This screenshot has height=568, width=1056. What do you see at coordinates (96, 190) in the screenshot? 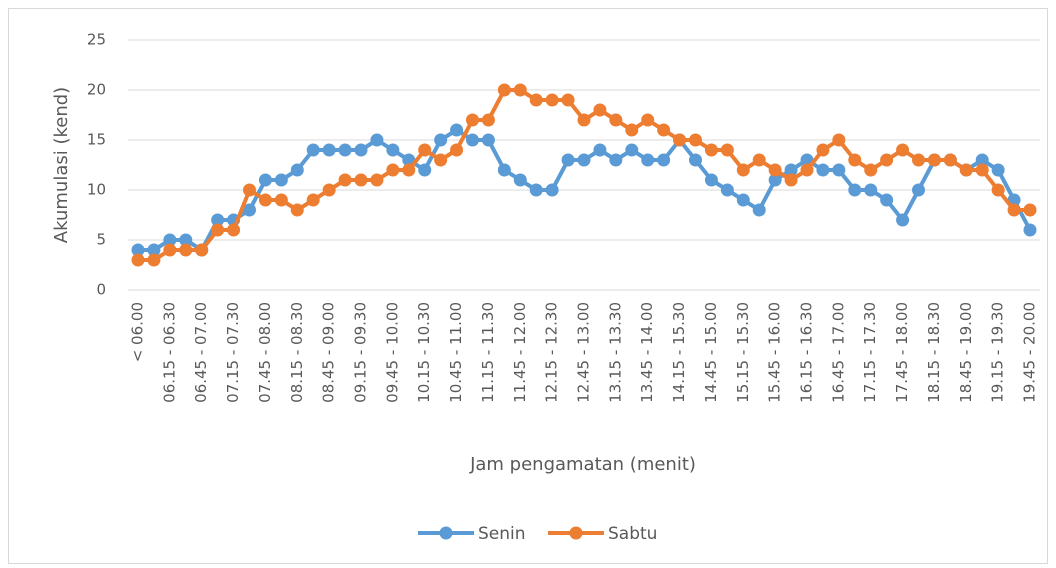
I see `y-tick-label: 10` at bounding box center [96, 190].